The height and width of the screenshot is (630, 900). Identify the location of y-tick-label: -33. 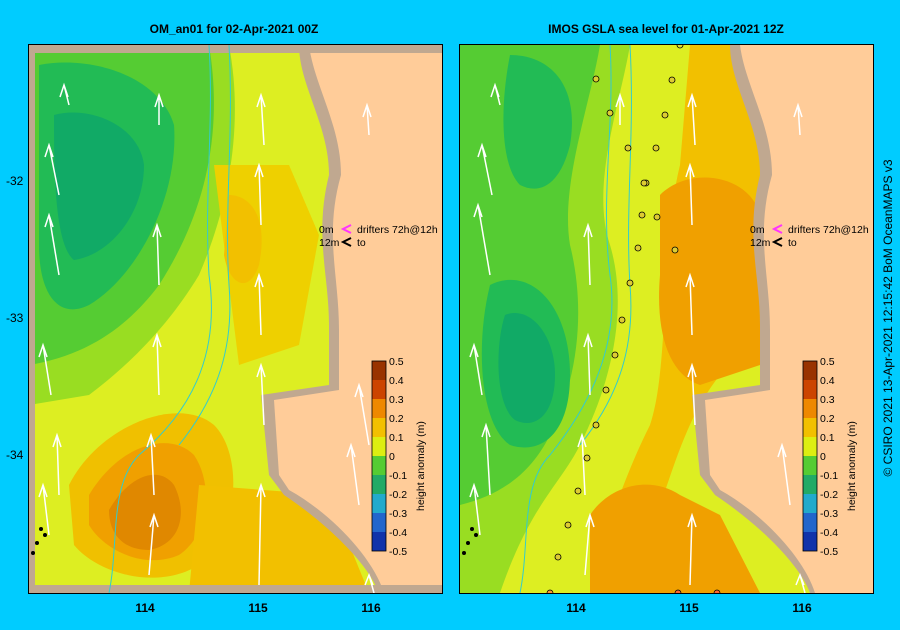
(15, 318).